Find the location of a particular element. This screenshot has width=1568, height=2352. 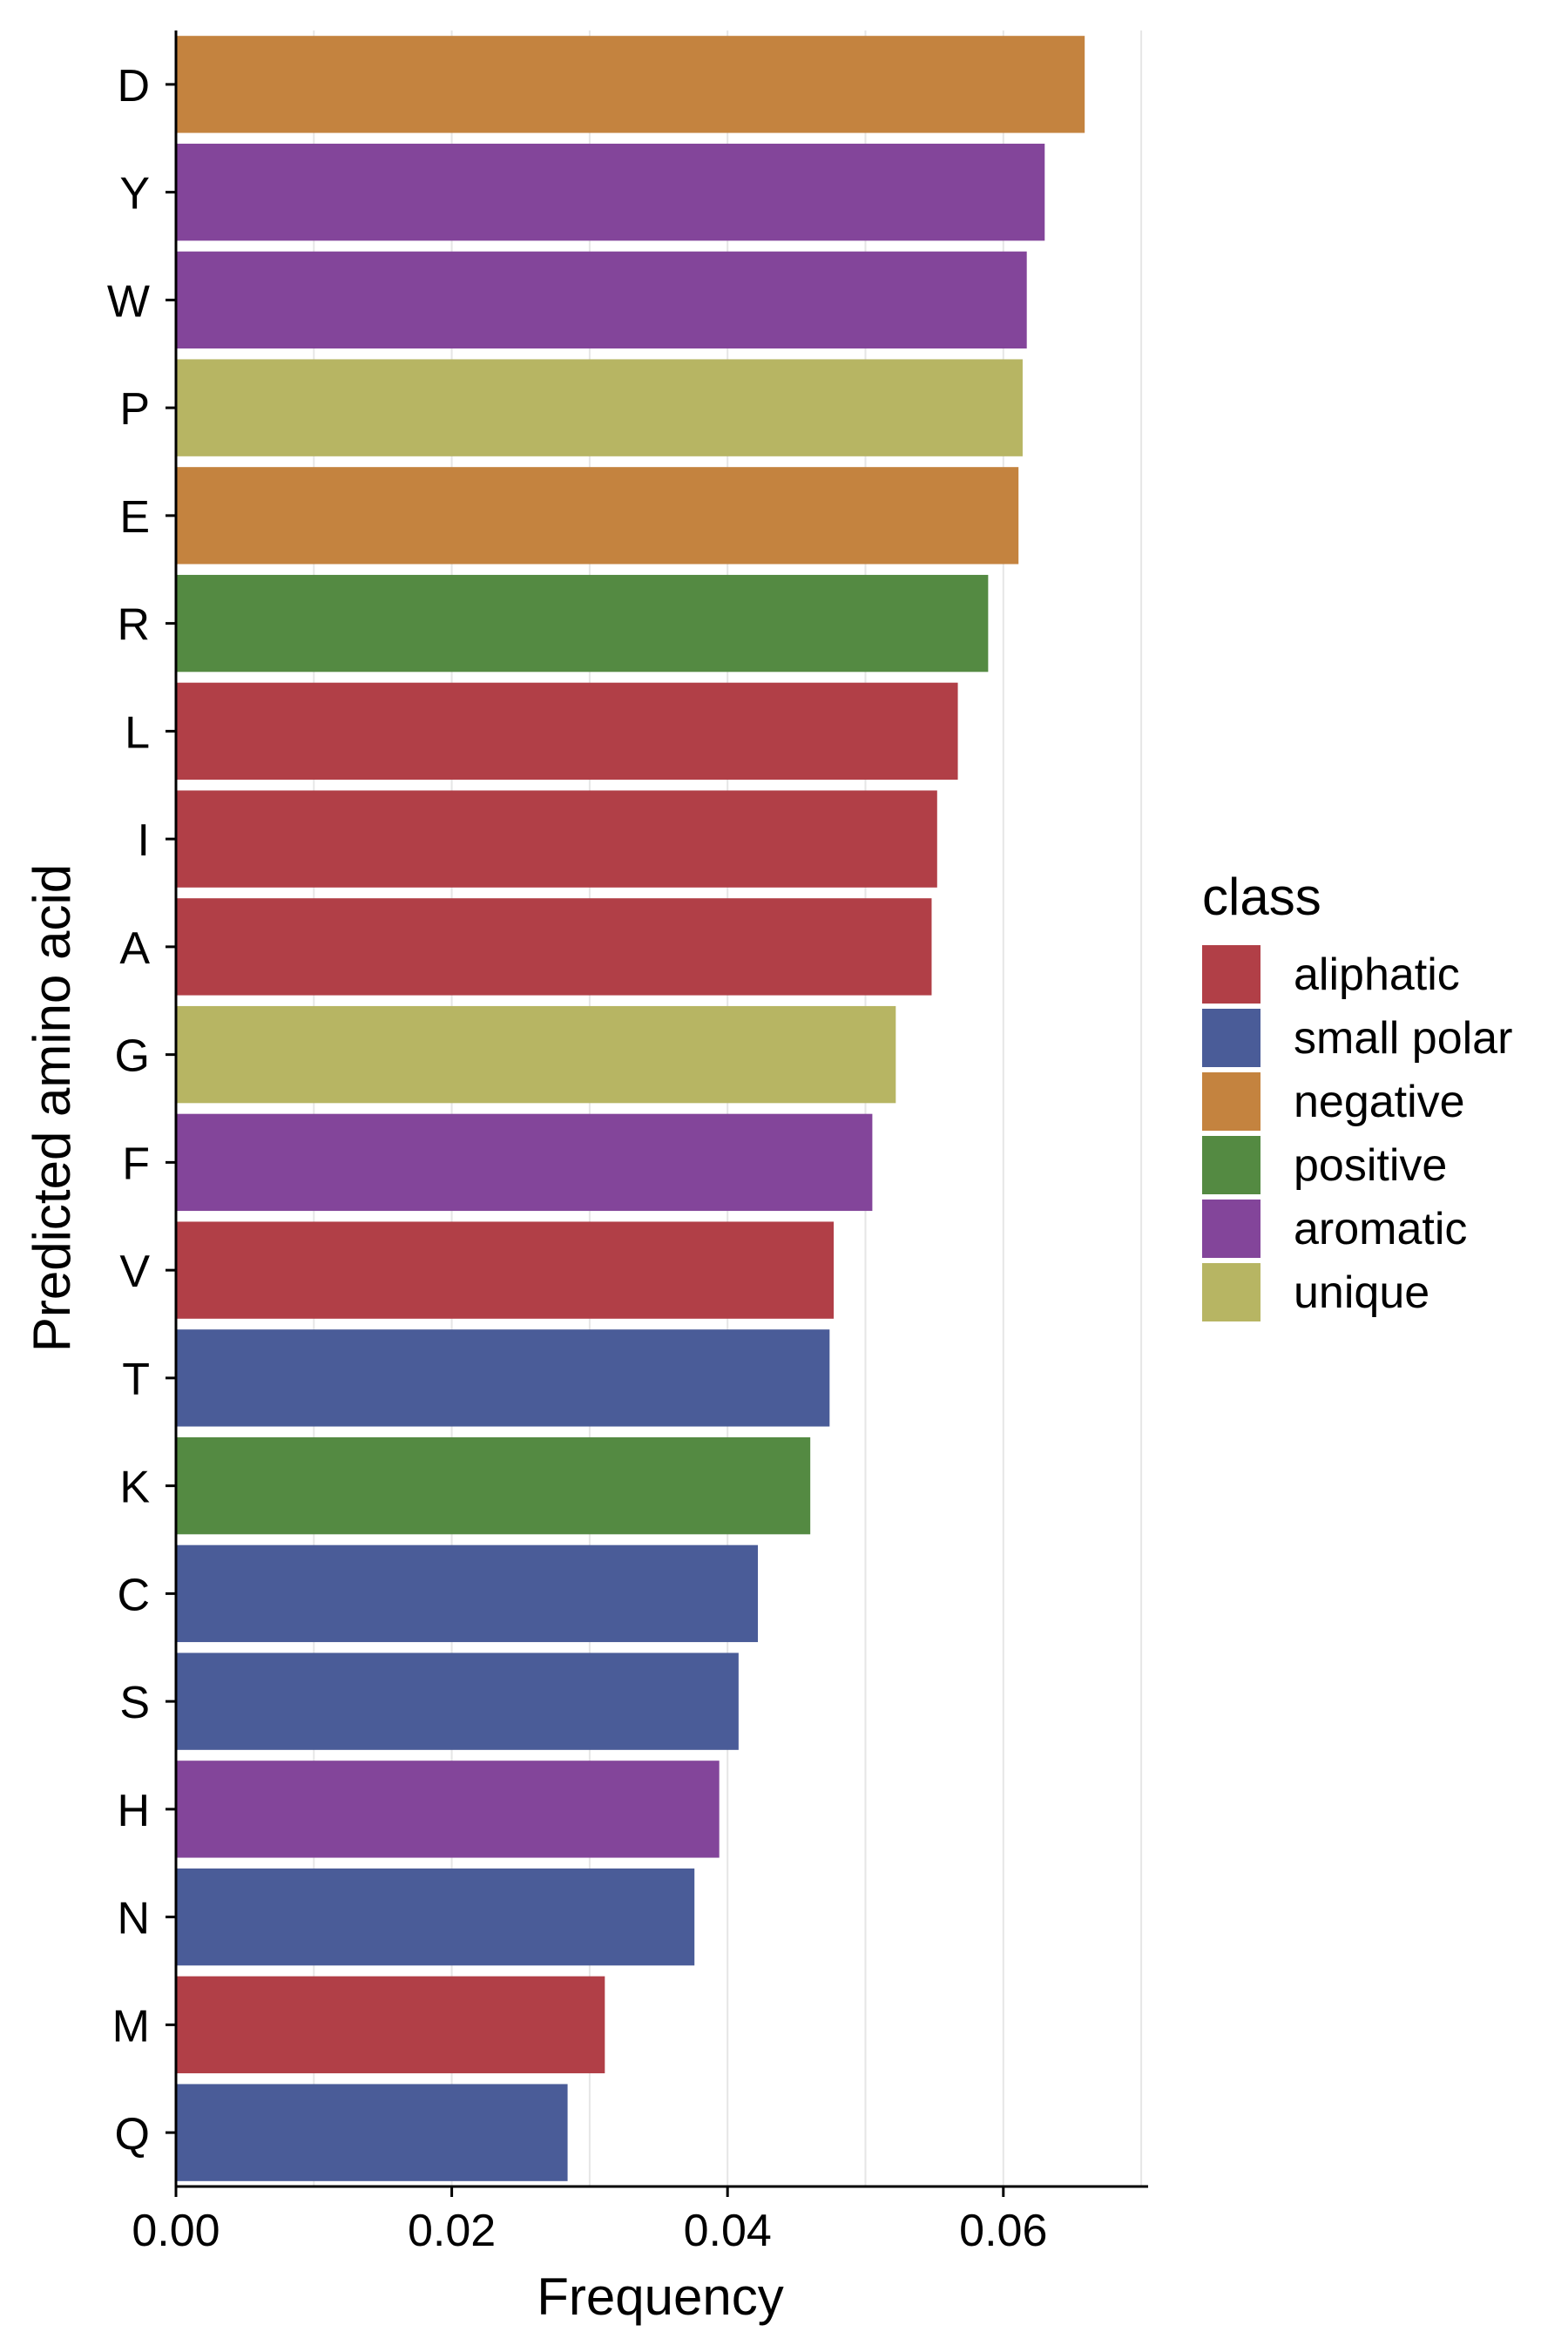

x-axis-label: Frequency is located at coordinates (660, 2297).